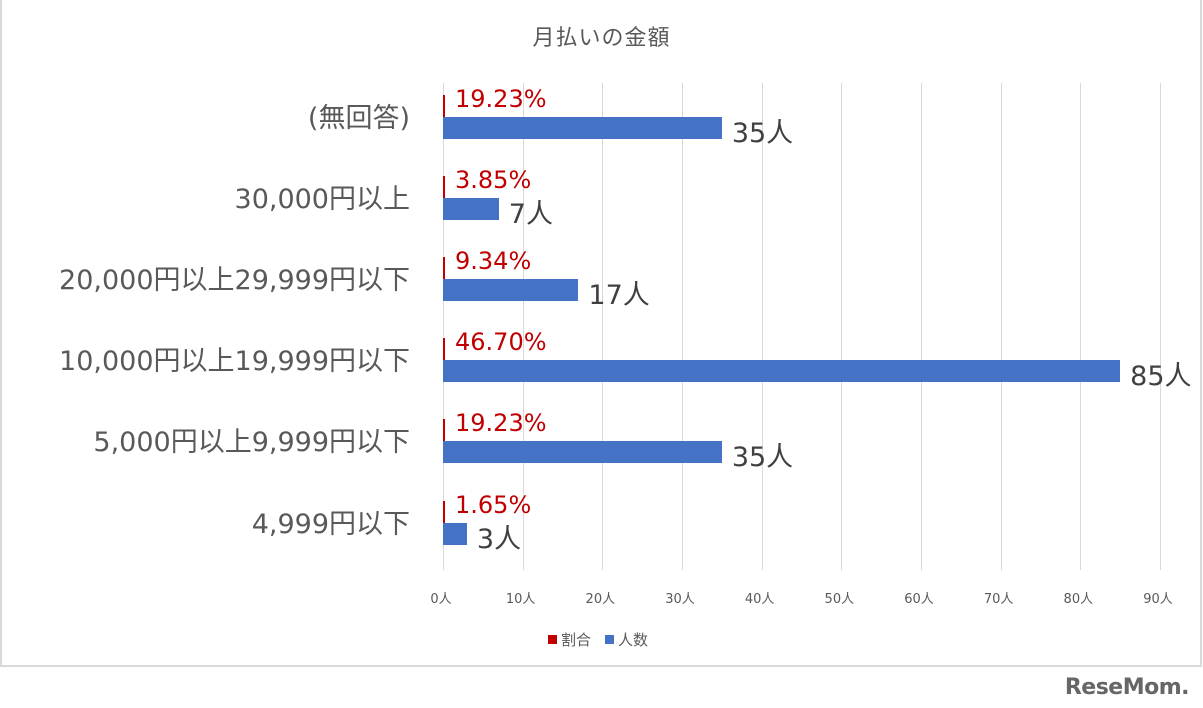 Image resolution: width=1203 pixels, height=708 pixels. I want to click on x-tick-label: 50人, so click(839, 599).